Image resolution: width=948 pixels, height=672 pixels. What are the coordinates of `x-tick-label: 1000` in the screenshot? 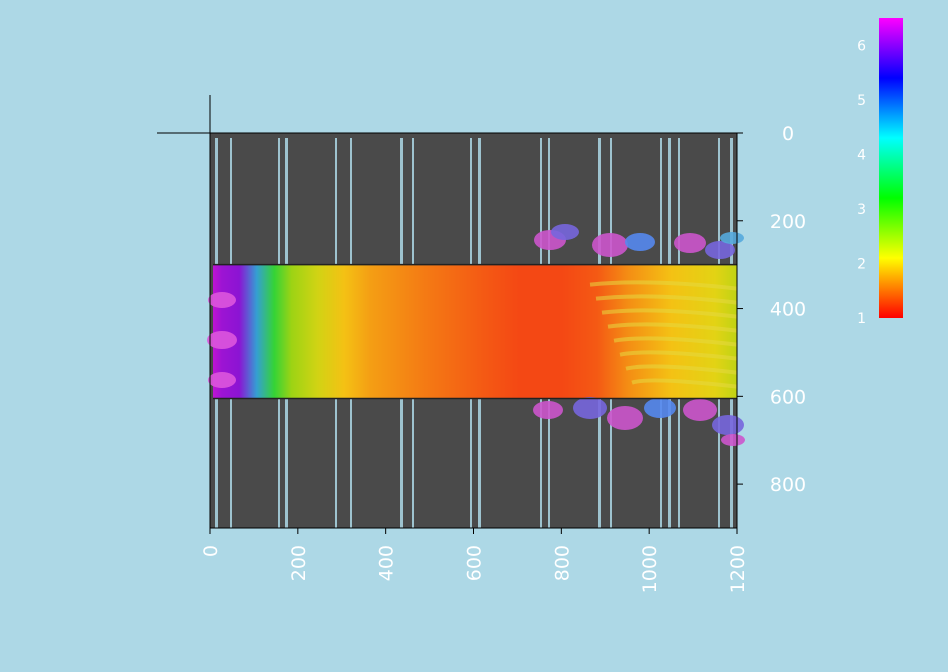 It's located at (650, 569).